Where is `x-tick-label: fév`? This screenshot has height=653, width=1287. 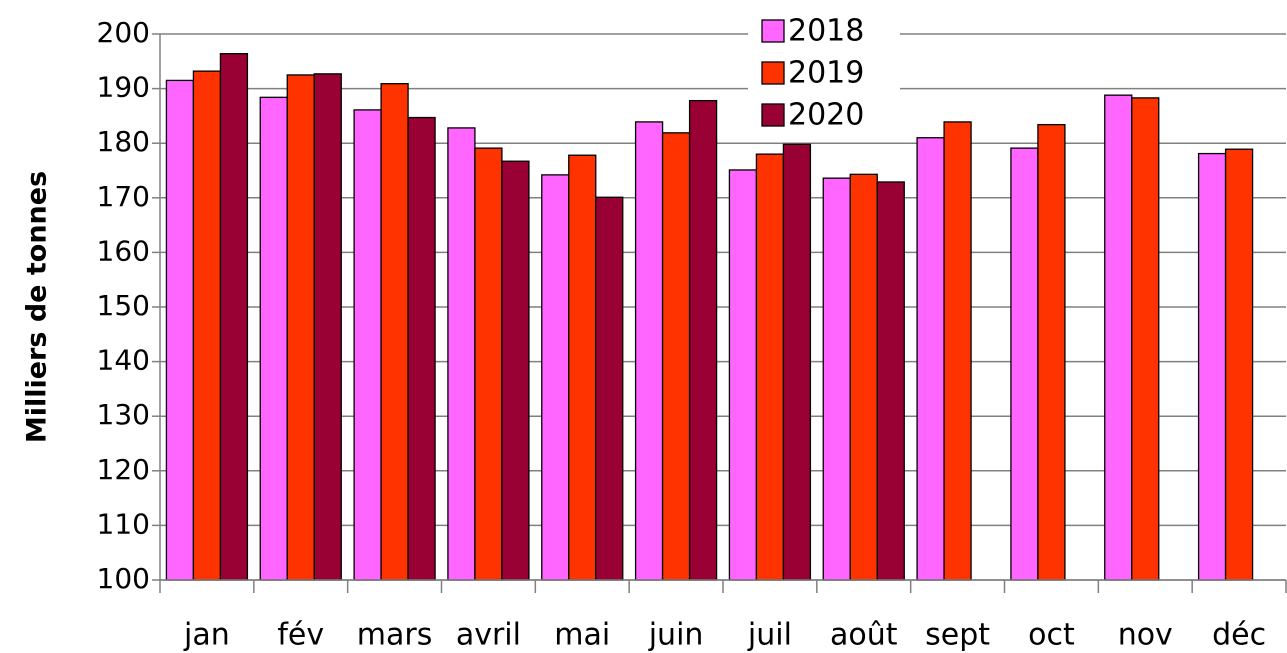
x-tick-label: fév is located at coordinates (300, 635).